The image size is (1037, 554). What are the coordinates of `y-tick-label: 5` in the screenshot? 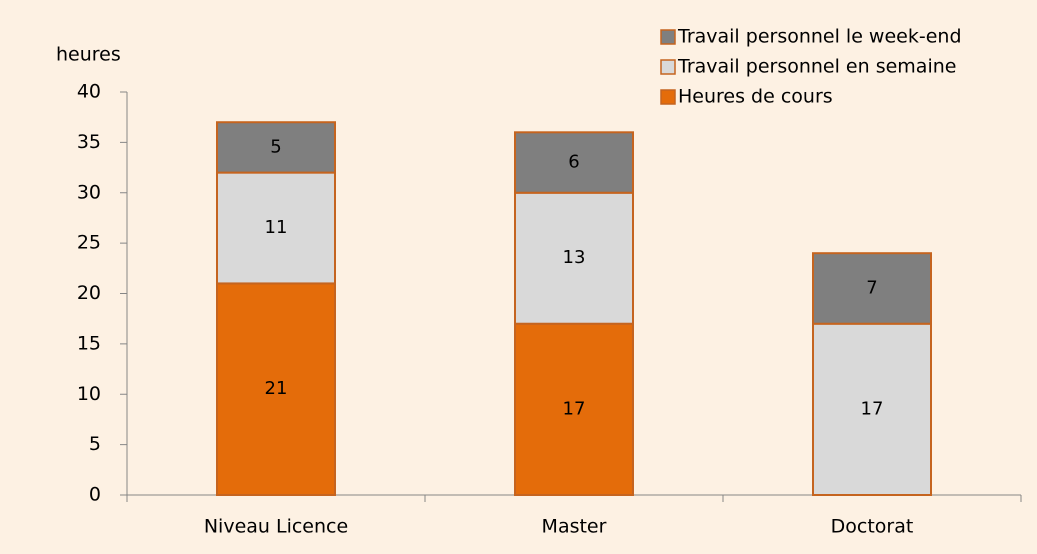 It's located at (95, 444).